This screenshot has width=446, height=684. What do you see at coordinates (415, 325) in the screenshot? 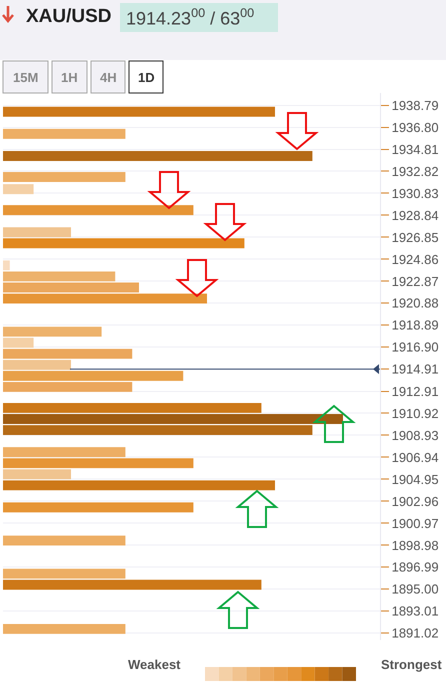
I see `y-tick-label: 1918.89` at bounding box center [415, 325].